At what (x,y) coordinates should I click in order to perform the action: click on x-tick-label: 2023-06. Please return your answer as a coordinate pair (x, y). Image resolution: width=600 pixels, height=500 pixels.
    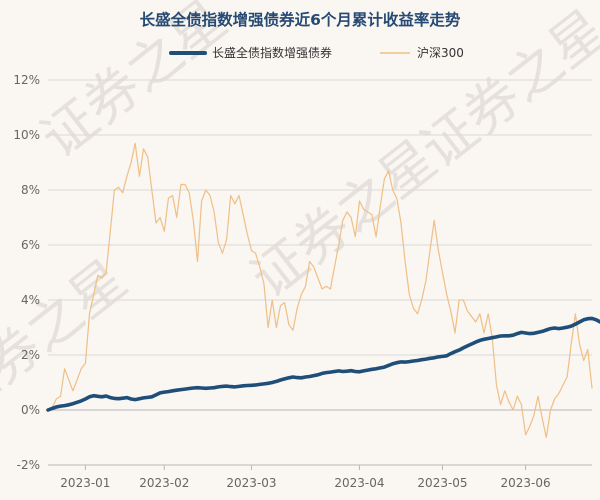
    Looking at the image, I should click on (525, 483).